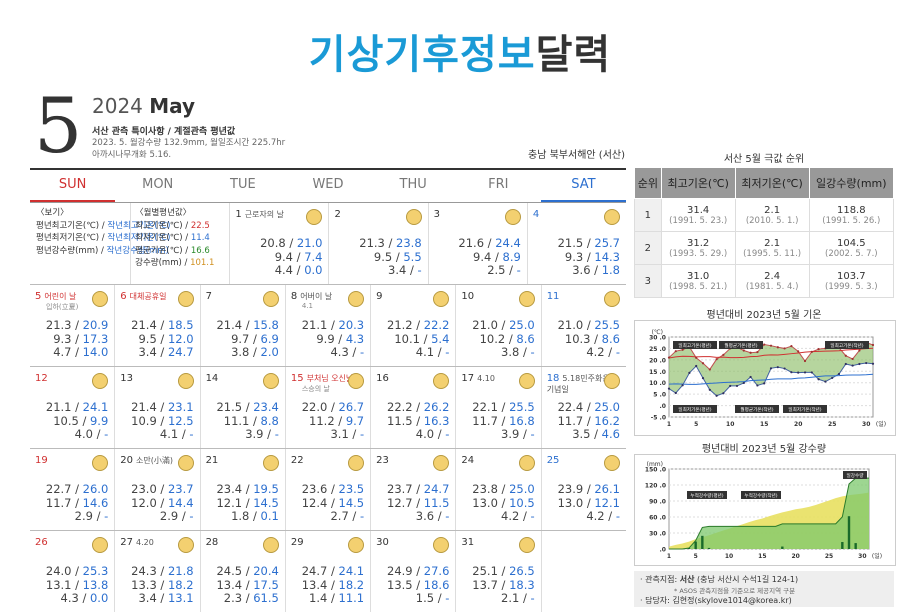 The image size is (920, 612). I want to click on day-number: 22, so click(297, 460).